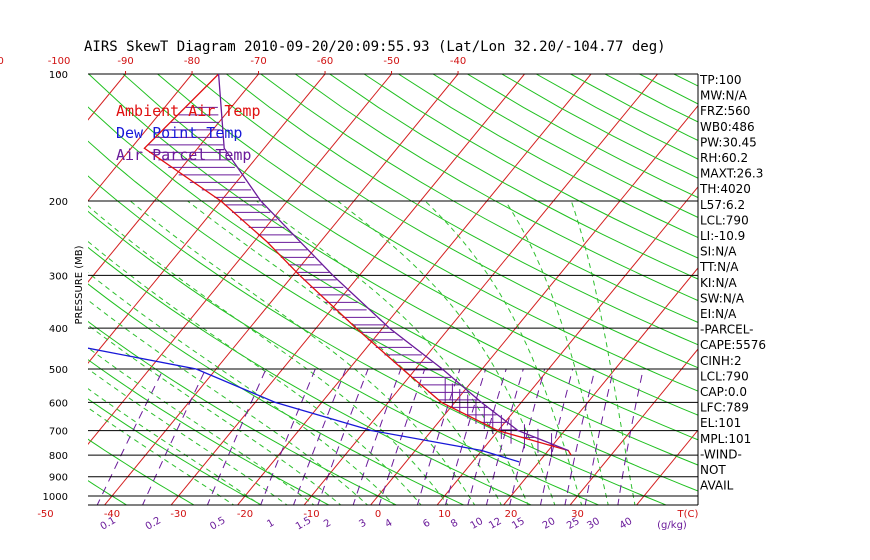 This screenshot has width=870, height=560. I want to click on pressure-tick-label: 200, so click(58, 202).